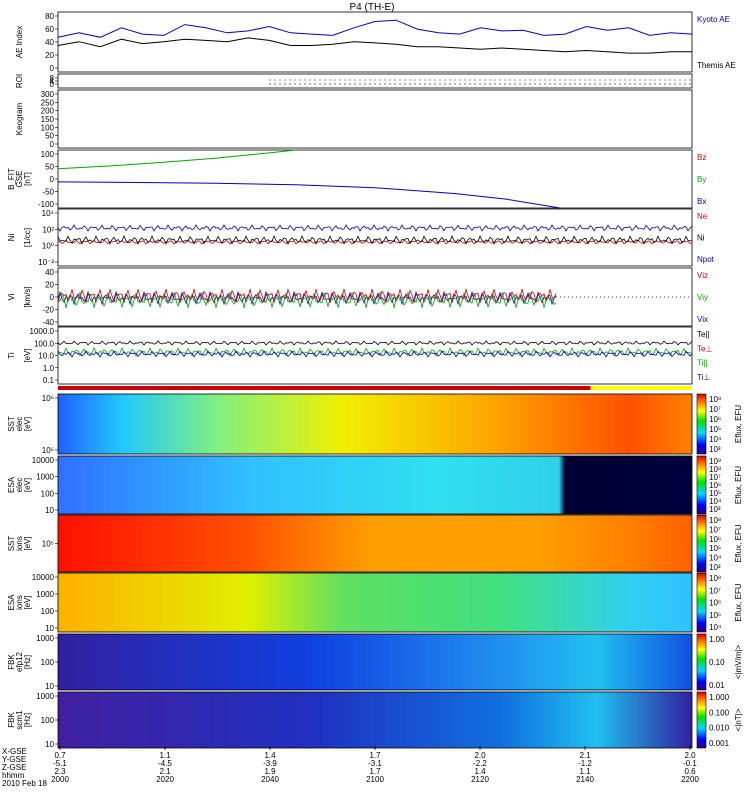  What do you see at coordinates (701, 238) in the screenshot?
I see `legend-entry: Ni` at bounding box center [701, 238].